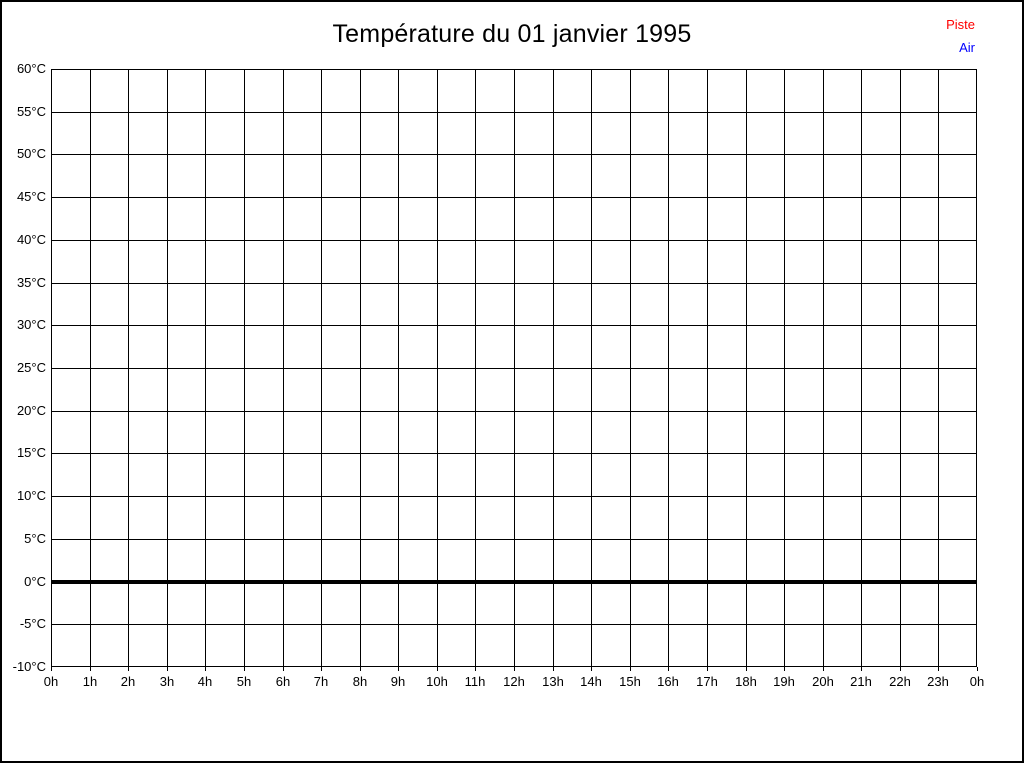 The image size is (1024, 768). What do you see at coordinates (31, 410) in the screenshot?
I see `y-tick-label: 20°C` at bounding box center [31, 410].